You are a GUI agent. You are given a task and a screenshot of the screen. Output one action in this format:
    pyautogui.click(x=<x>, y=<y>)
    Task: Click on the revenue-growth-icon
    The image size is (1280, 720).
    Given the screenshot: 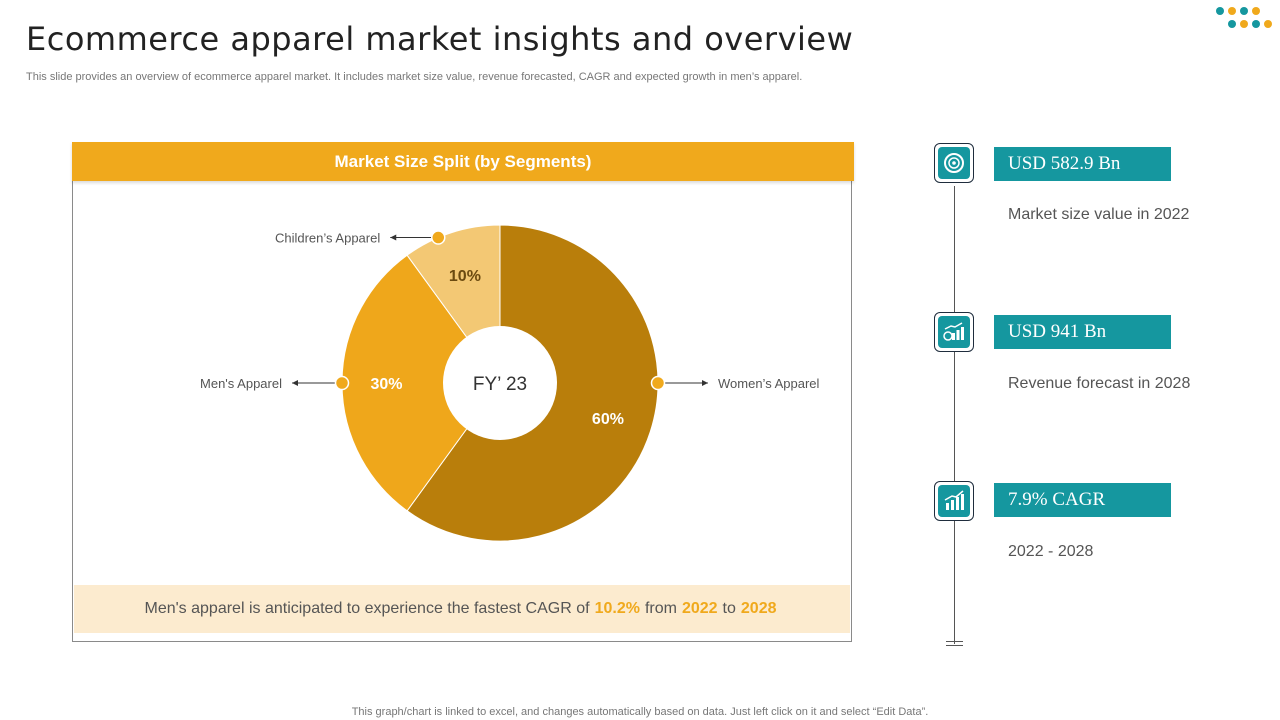 What is the action you would take?
    pyautogui.click(x=953, y=331)
    